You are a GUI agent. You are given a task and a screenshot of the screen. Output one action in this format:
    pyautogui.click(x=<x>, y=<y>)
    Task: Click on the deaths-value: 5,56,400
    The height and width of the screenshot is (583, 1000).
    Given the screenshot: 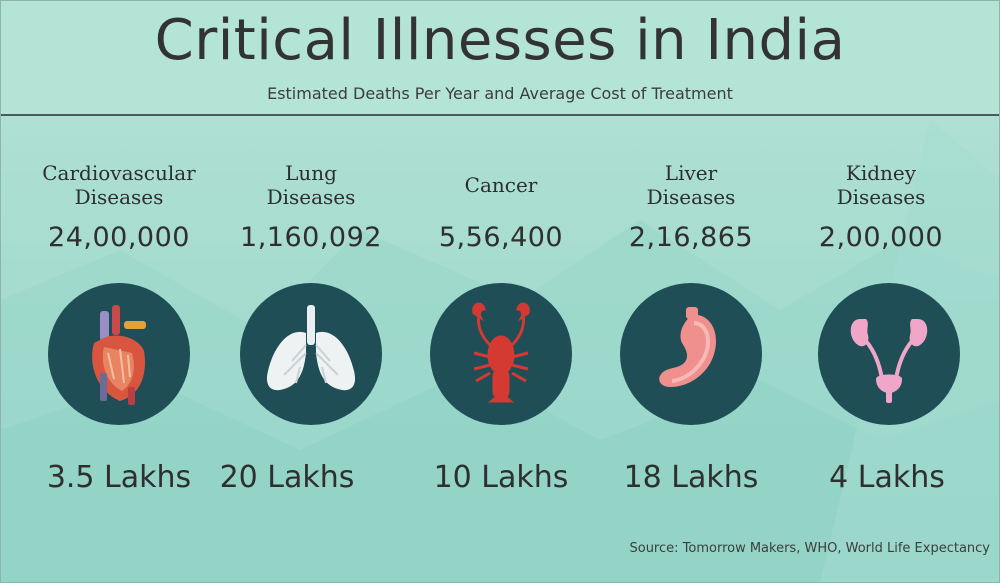 What is the action you would take?
    pyautogui.click(x=501, y=237)
    